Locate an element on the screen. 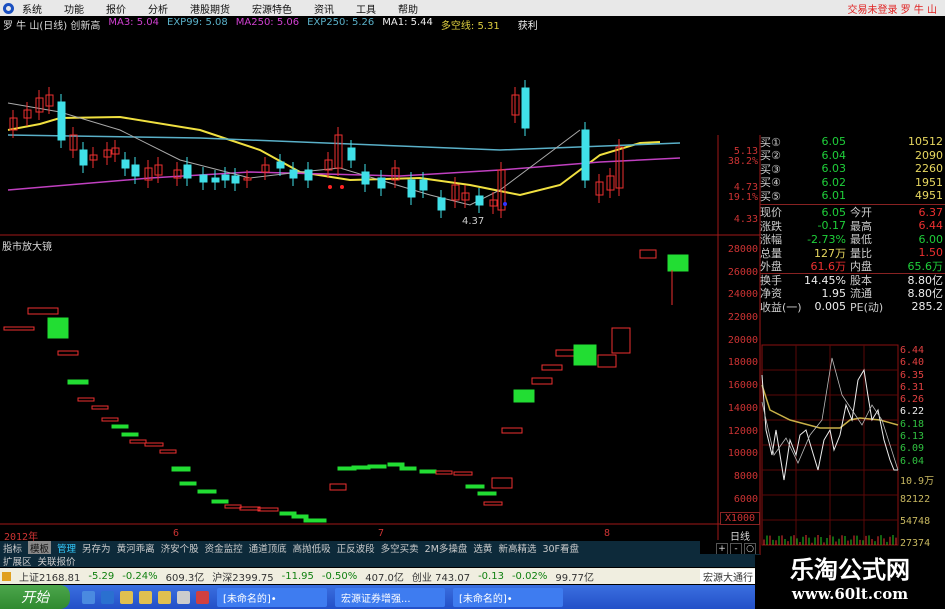 The image size is (945, 609). menu-hk-futures: 港股期货 is located at coordinates (210, 10).